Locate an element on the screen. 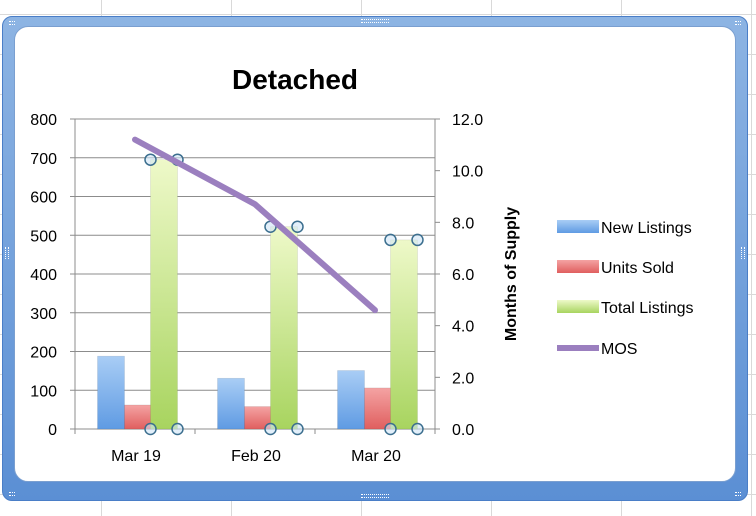 The image size is (756, 516). category-label: Mar 19 is located at coordinates (136, 456).